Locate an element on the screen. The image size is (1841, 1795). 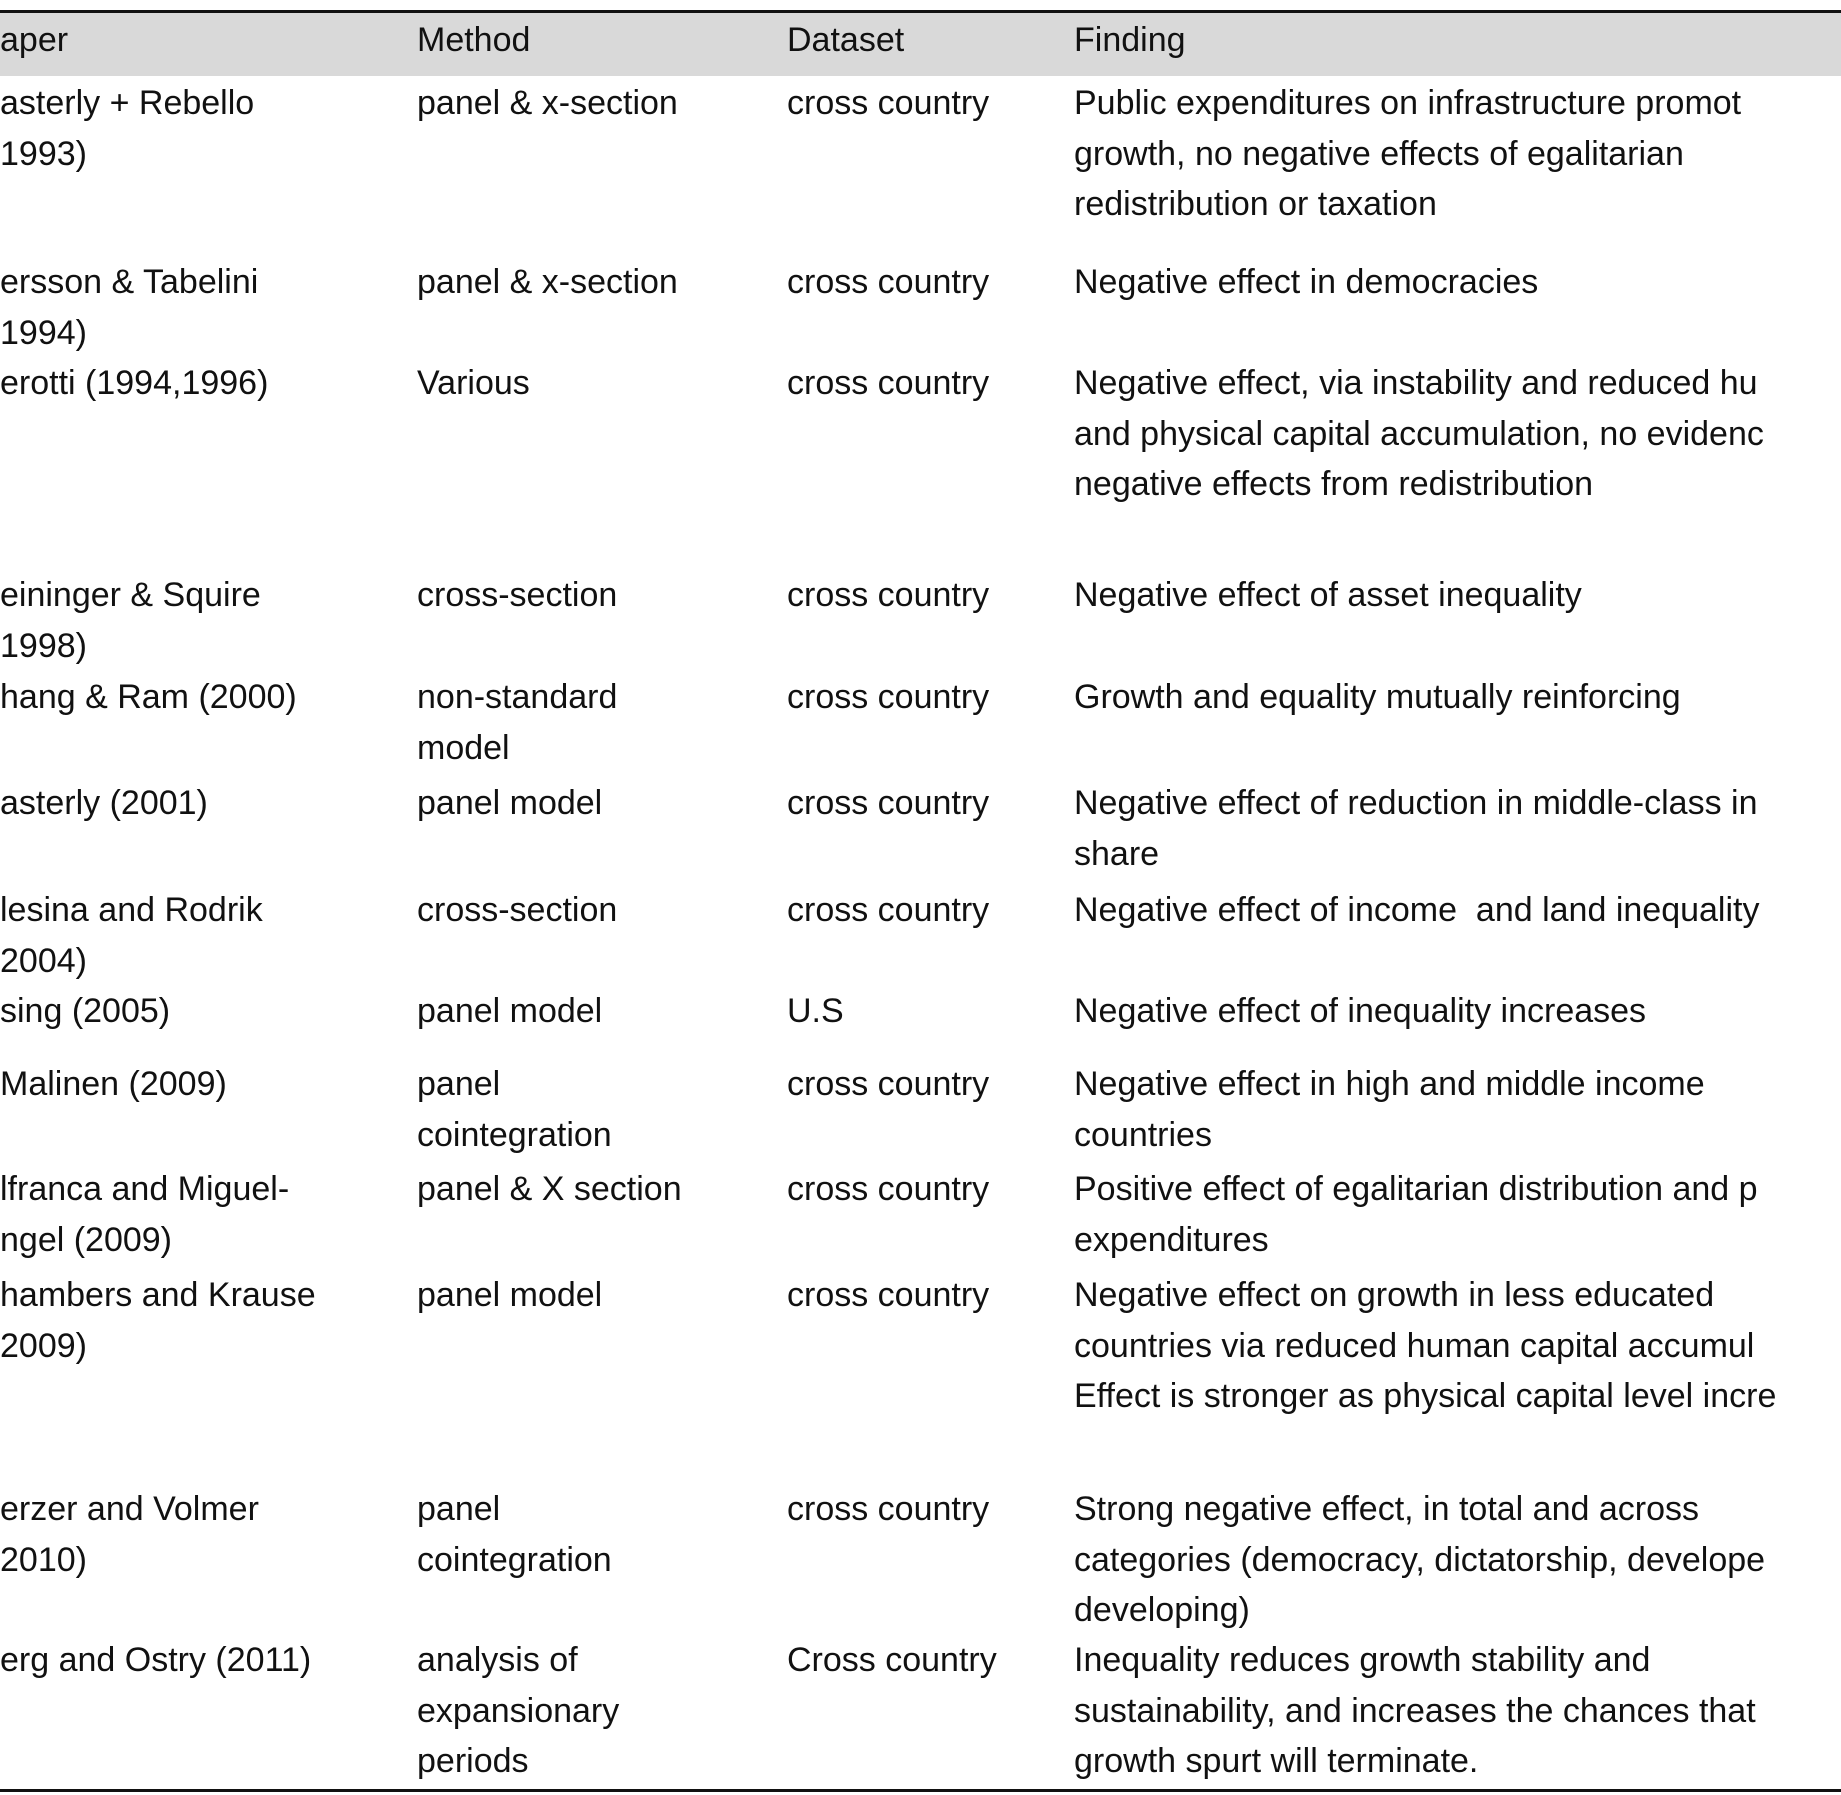
finding-cell: Growth and equality mutually reinforcing is located at coordinates (1377, 697).